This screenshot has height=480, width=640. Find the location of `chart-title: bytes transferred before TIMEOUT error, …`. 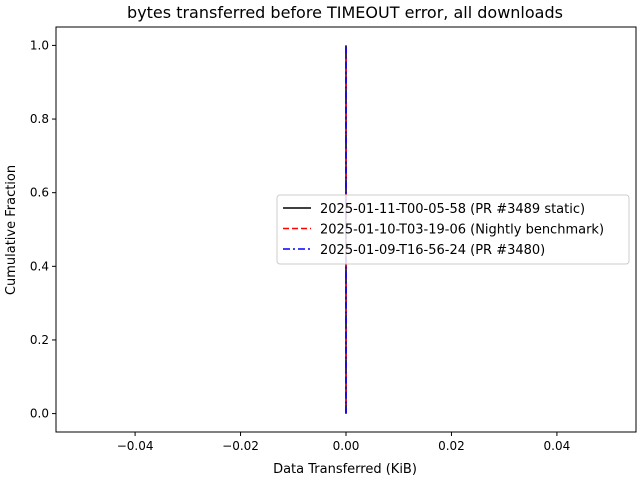

chart-title: bytes transferred before TIMEOUT error, … is located at coordinates (345, 12).